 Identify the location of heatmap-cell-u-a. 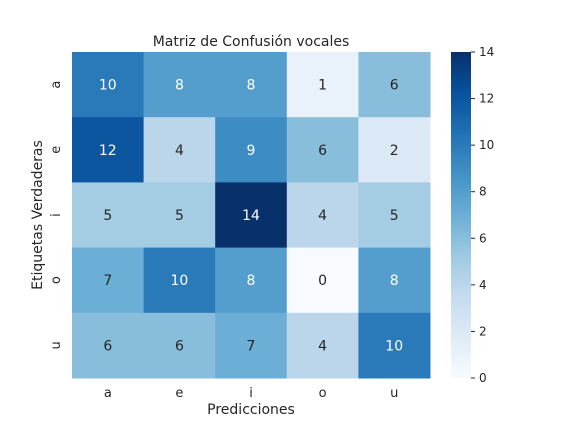
(108, 345).